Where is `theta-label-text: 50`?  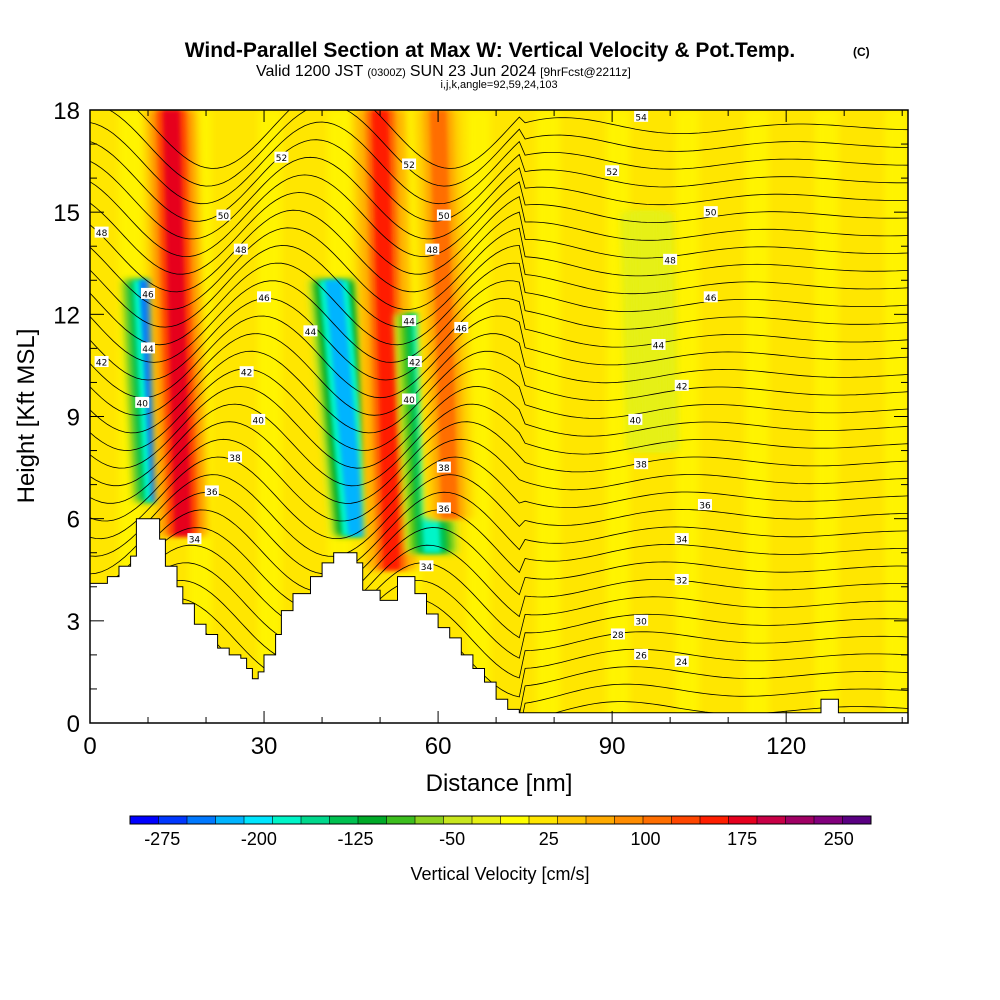
theta-label-text: 50 is located at coordinates (711, 214).